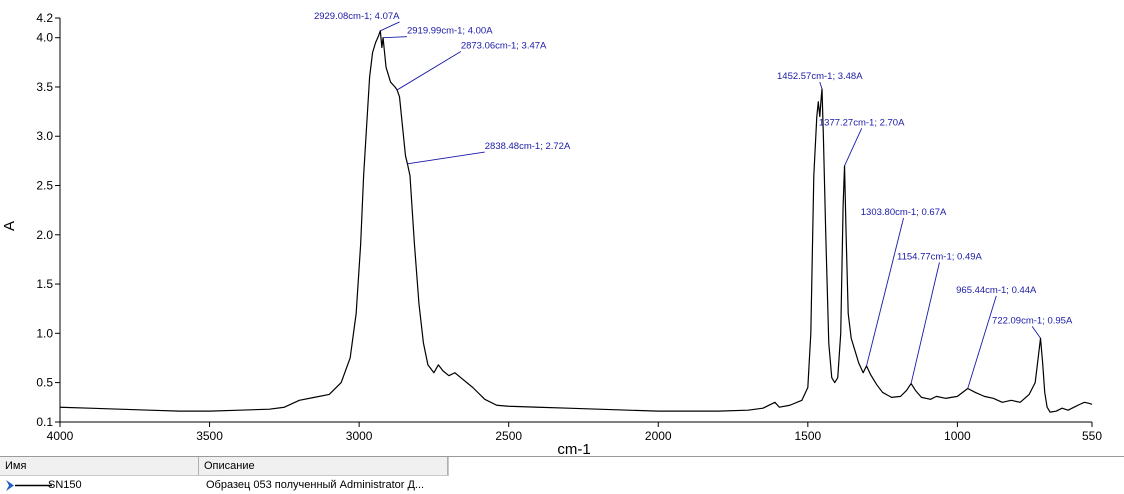 The height and width of the screenshot is (494, 1124). Describe the element at coordinates (44, 18) in the screenshot. I see `y-tick-label: 4.2` at that location.